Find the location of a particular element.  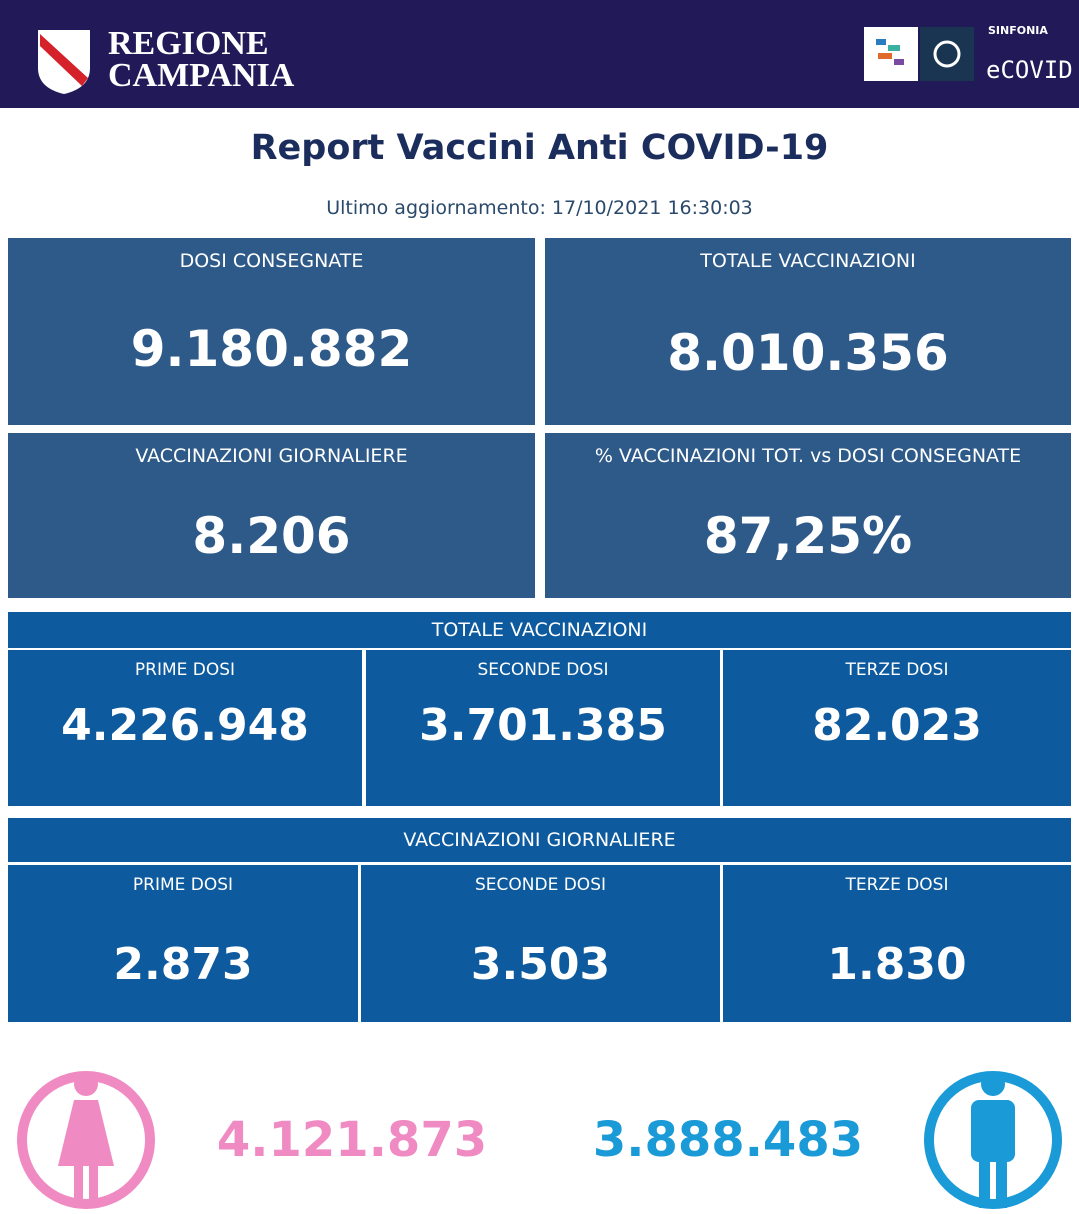

male-total: 3.888.483 is located at coordinates (728, 1140).